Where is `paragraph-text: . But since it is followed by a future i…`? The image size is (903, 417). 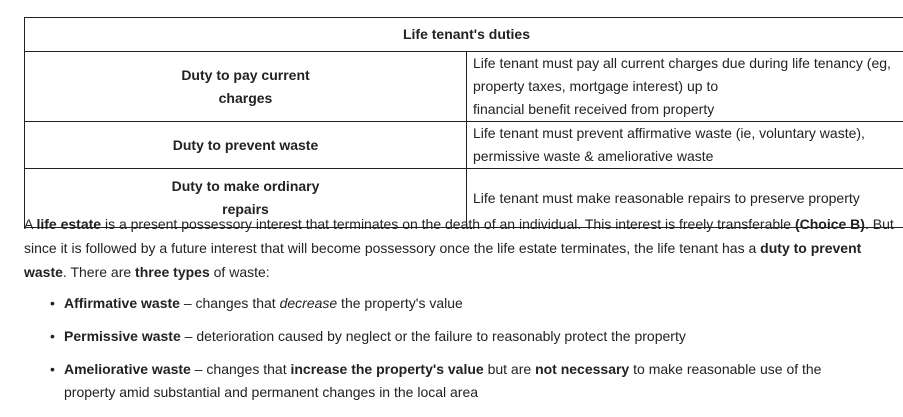 paragraph-text: . But since it is followed by a future i… is located at coordinates (459, 236).